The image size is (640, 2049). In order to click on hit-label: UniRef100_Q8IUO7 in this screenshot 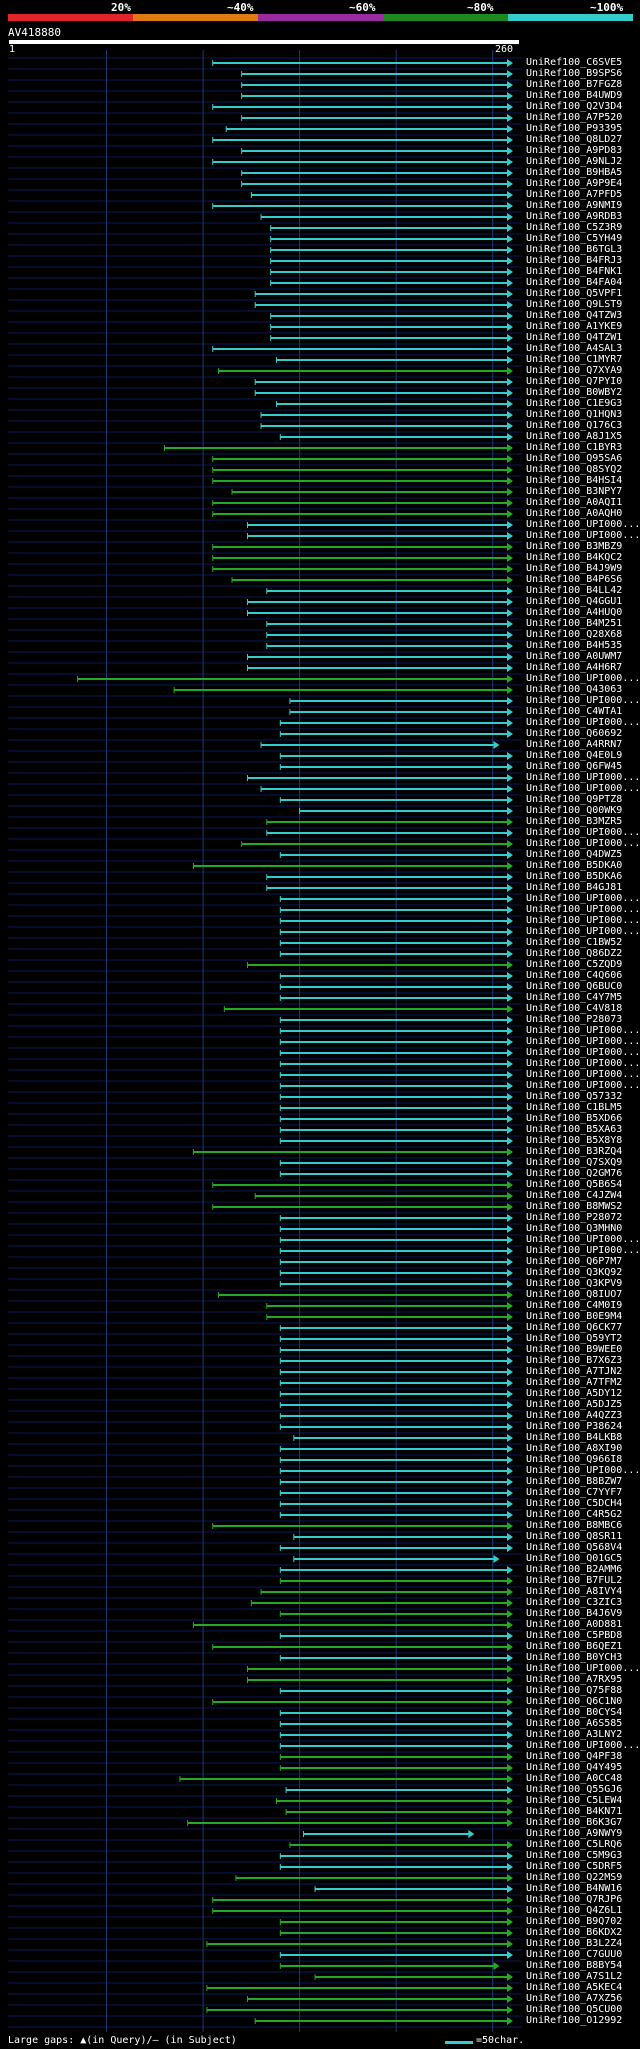, I will do `click(574, 1294)`.